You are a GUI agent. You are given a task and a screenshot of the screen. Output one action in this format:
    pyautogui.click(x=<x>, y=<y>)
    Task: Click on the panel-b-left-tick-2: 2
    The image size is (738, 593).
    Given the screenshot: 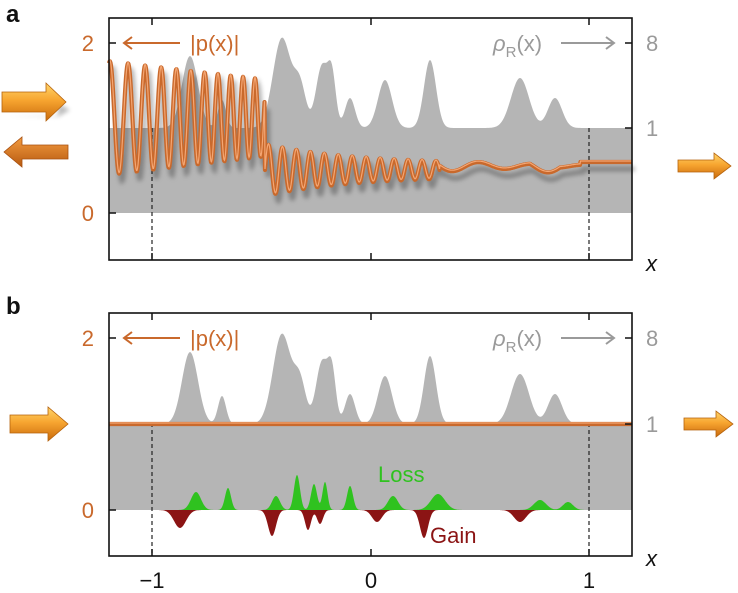 What is the action you would take?
    pyautogui.click(x=88, y=338)
    